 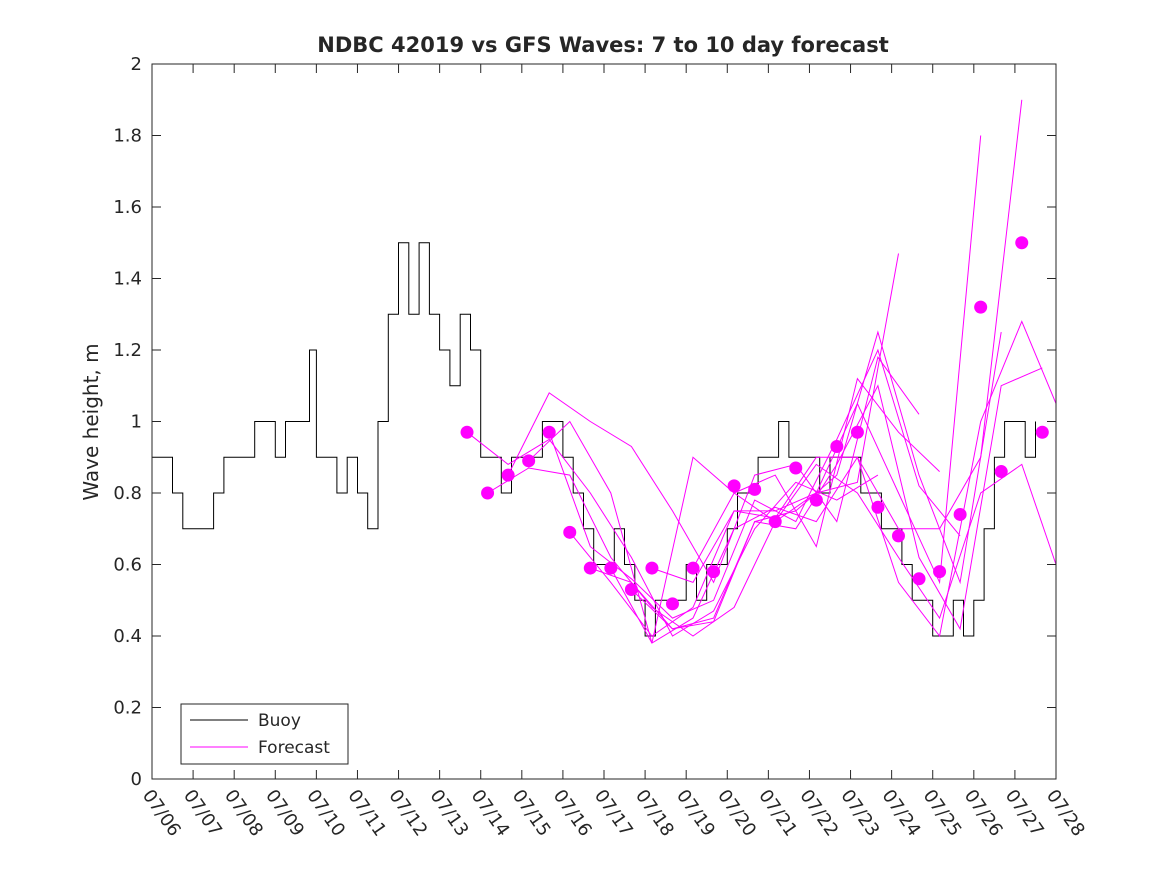 I want to click on y-axis-label: Wave height, m, so click(x=91, y=421).